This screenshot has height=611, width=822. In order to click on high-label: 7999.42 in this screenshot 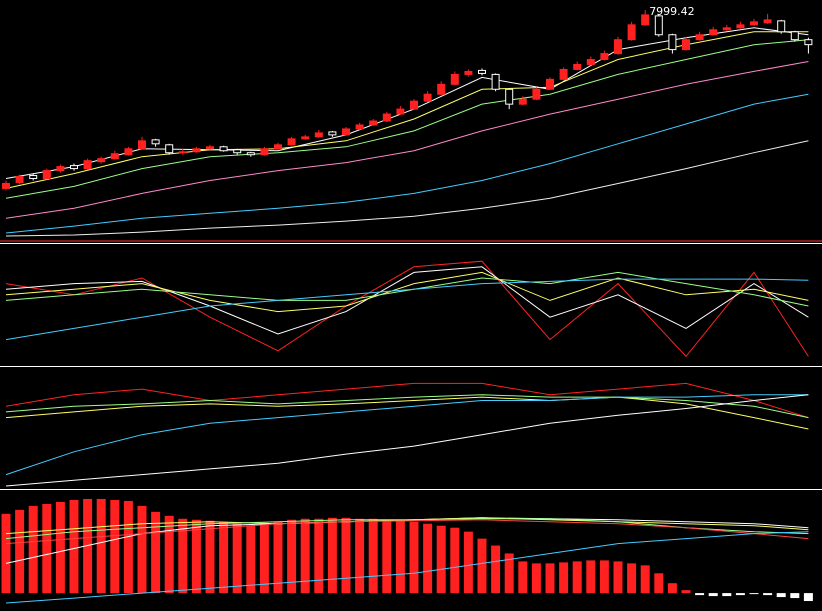, I will do `click(672, 11)`.